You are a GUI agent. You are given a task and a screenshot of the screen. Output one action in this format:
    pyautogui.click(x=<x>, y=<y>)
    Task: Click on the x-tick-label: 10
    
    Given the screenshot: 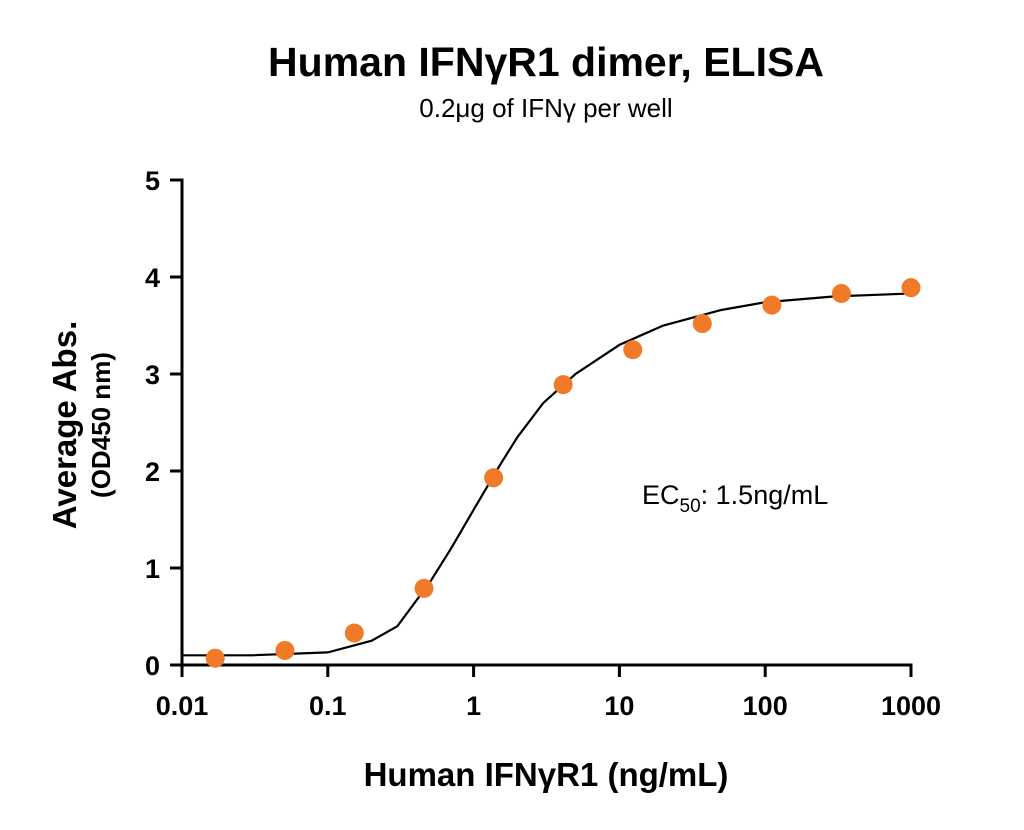 What is the action you would take?
    pyautogui.click(x=619, y=706)
    